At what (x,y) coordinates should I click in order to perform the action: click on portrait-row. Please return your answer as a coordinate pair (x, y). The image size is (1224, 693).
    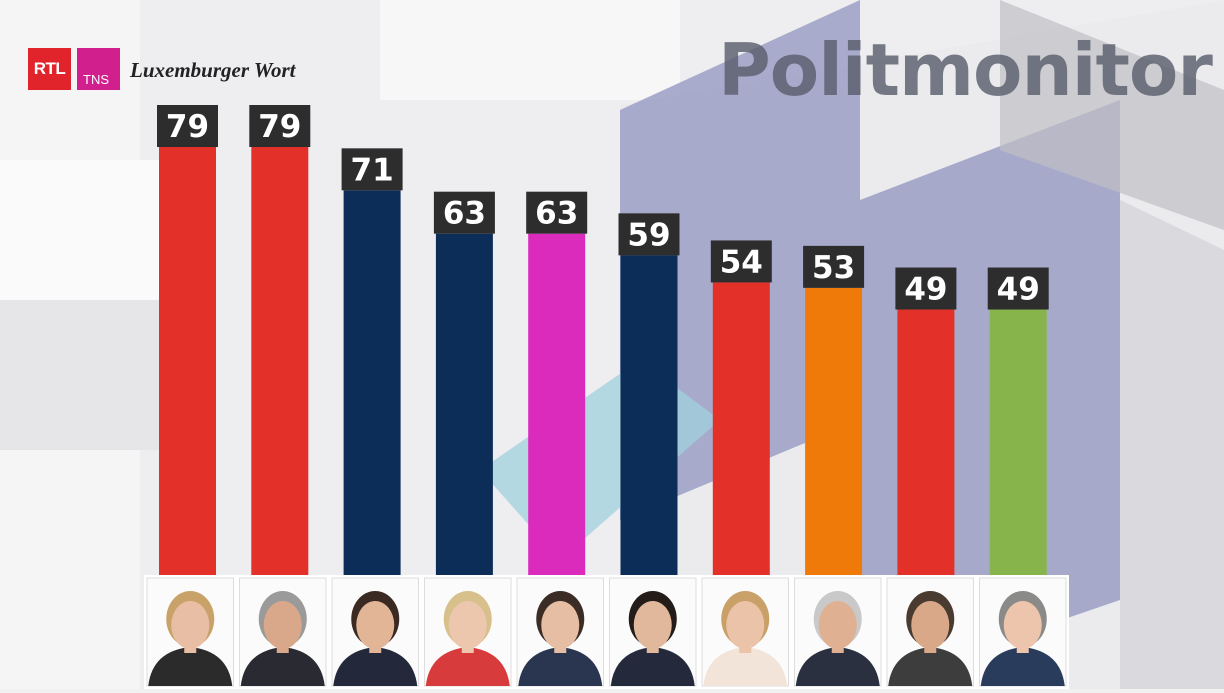
    Looking at the image, I should click on (606, 632).